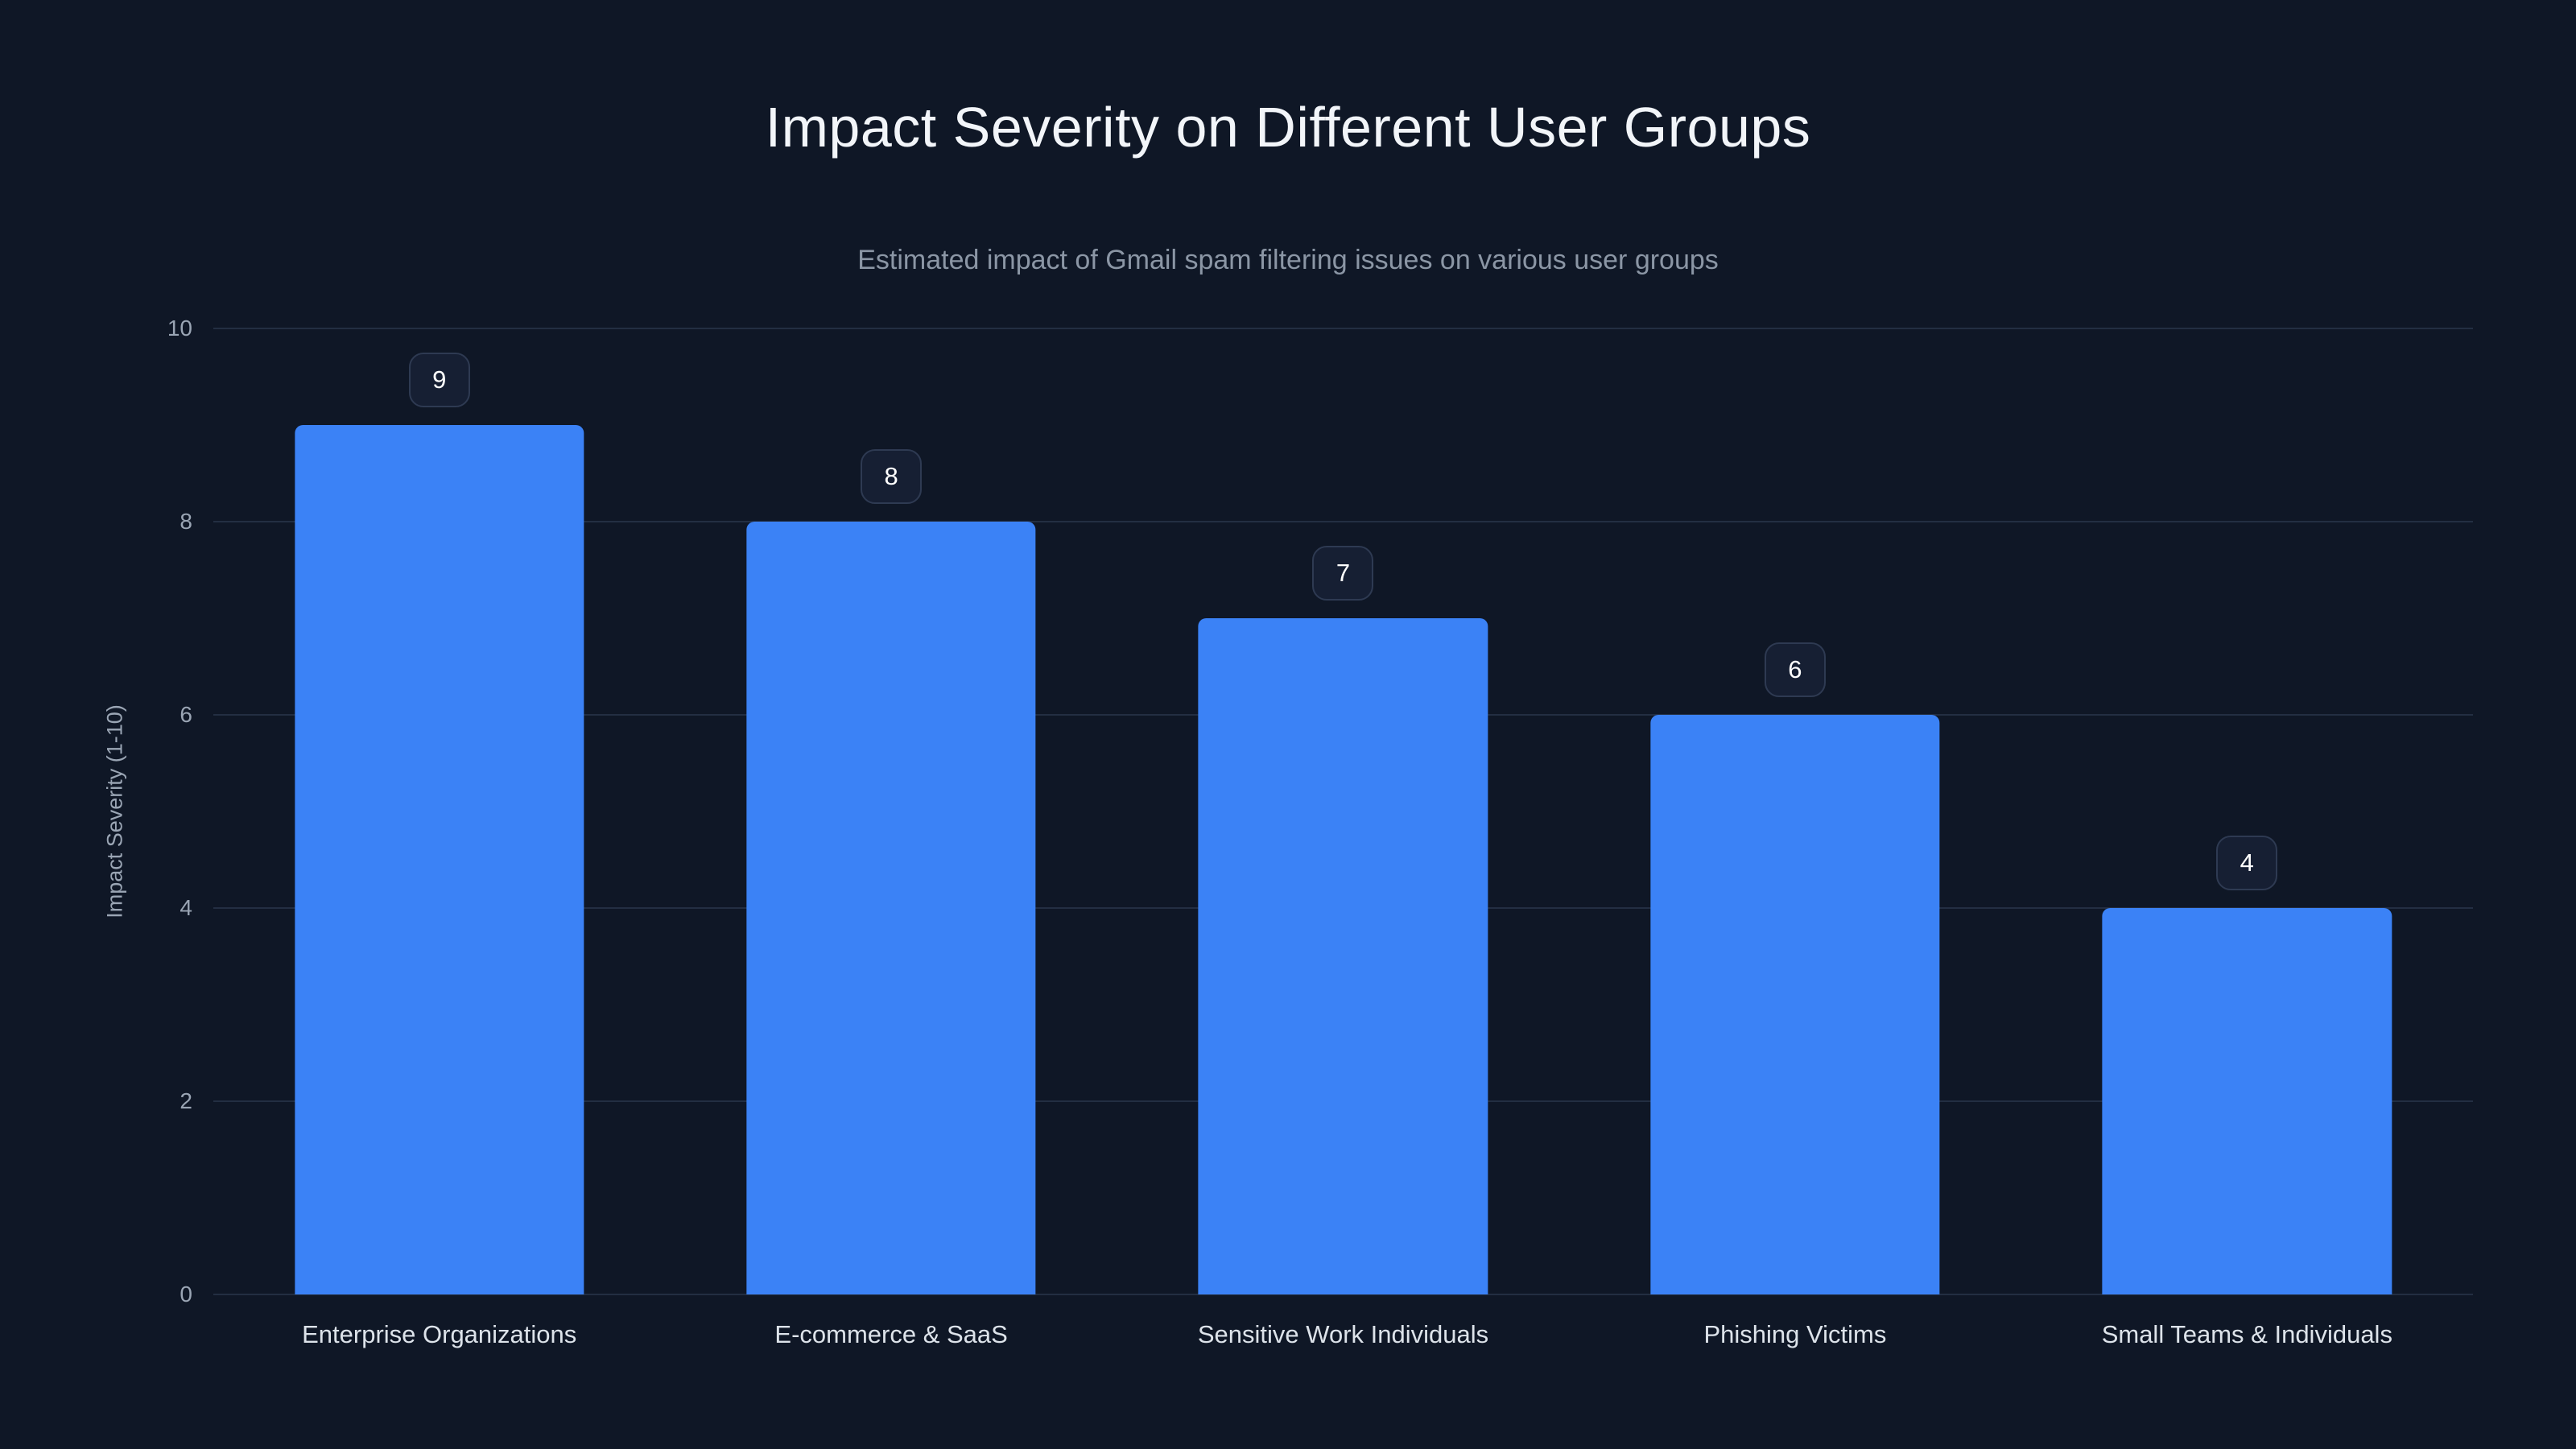 The image size is (2576, 1449). I want to click on bar-slot: 7, so click(1343, 811).